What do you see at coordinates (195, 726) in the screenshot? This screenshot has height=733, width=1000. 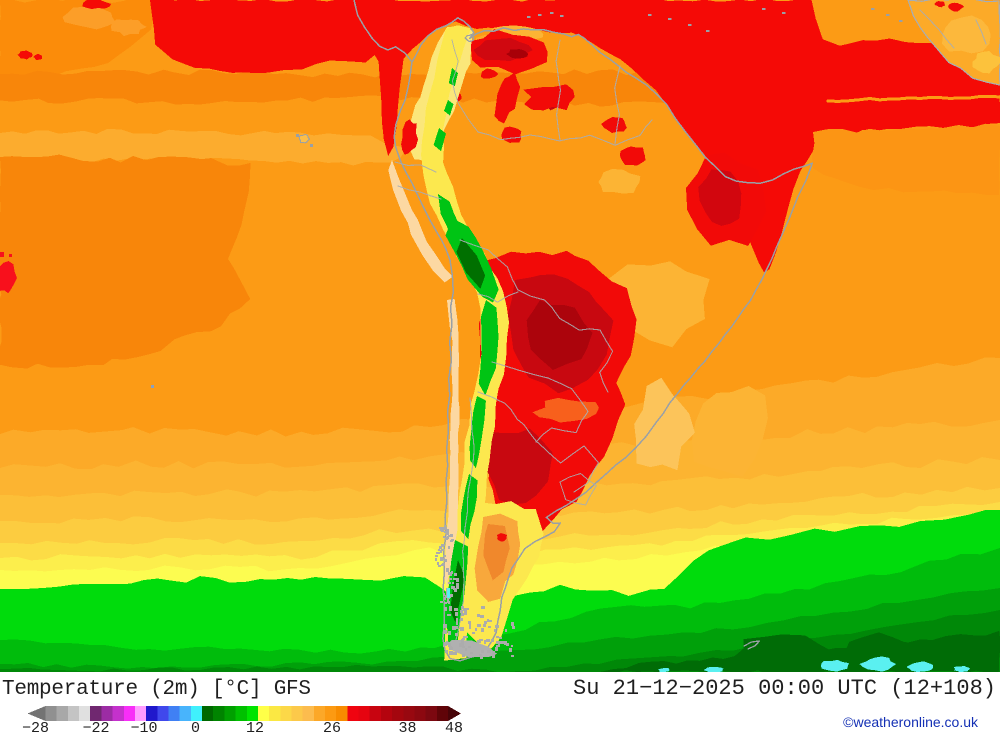 I see `svg-text: 0` at bounding box center [195, 726].